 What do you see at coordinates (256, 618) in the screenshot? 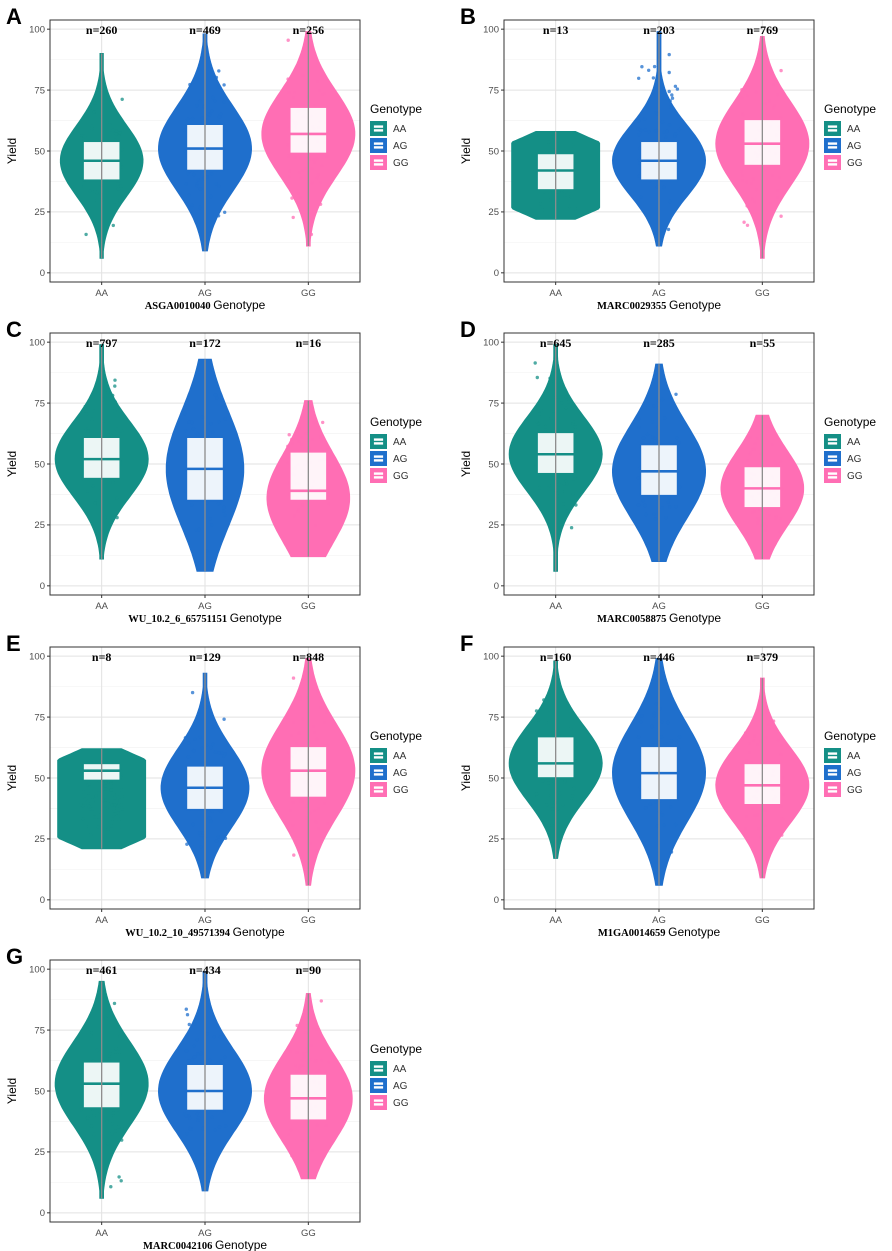
I see `x-axis-suffix: Genotype` at bounding box center [256, 618].